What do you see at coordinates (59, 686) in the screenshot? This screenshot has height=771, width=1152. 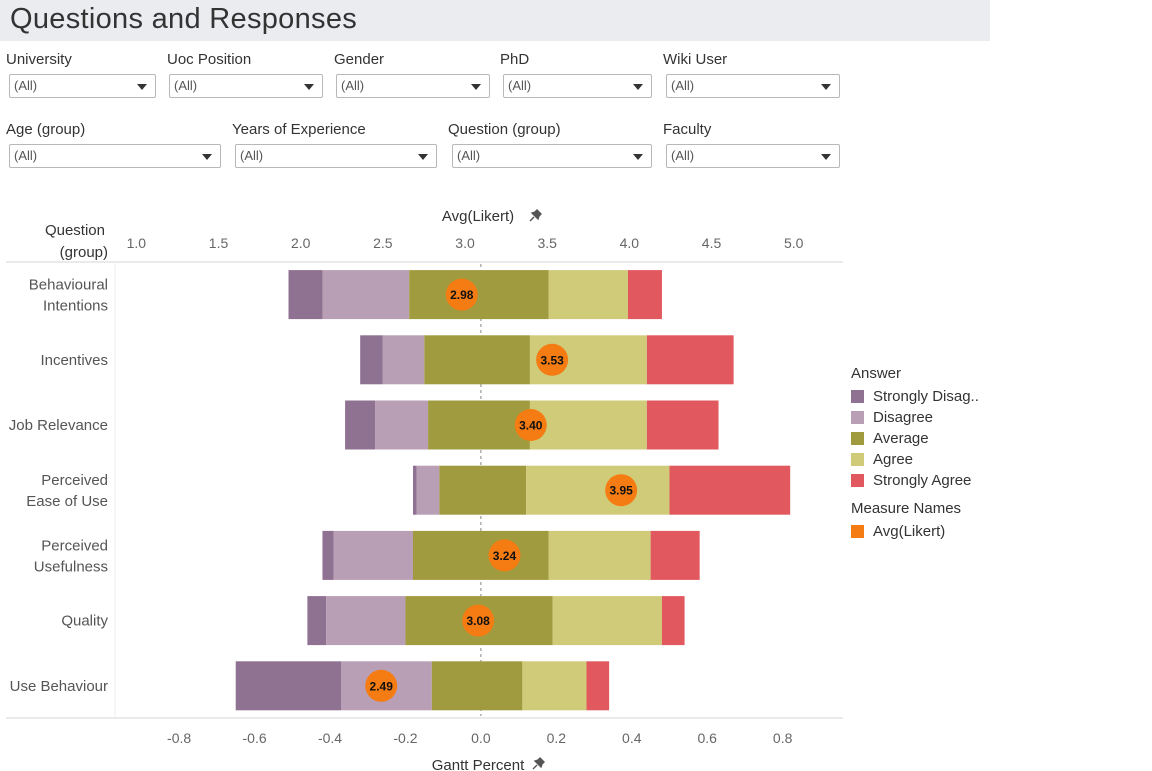 I see `row-label: Use Behaviour` at bounding box center [59, 686].